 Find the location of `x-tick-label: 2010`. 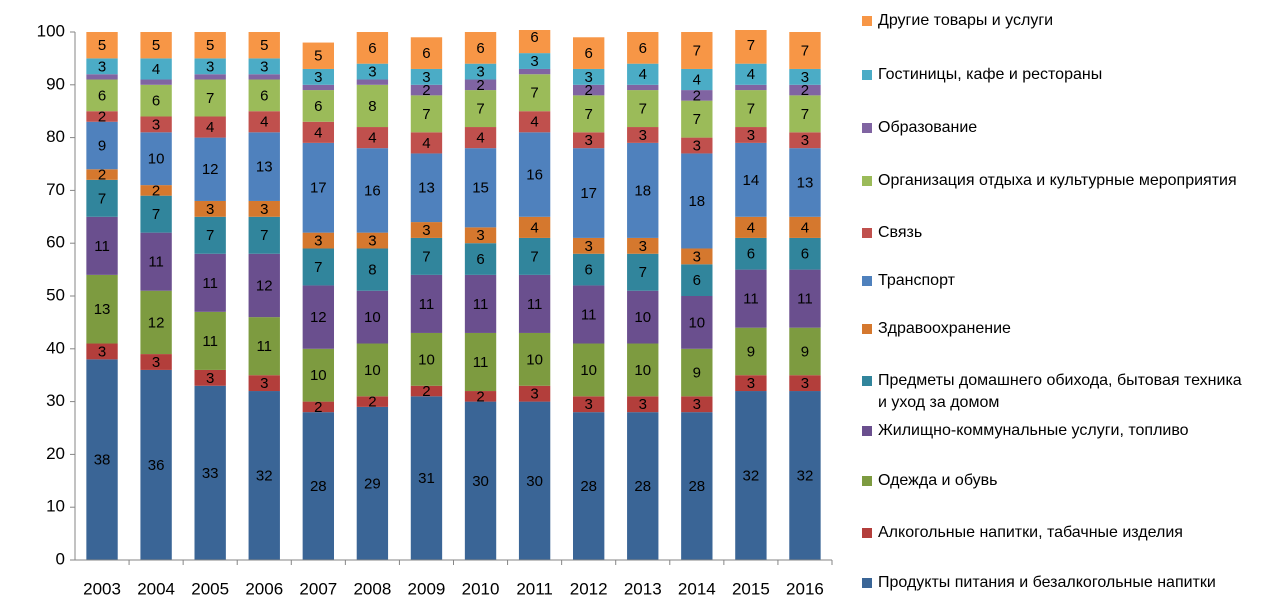

x-tick-label: 2010 is located at coordinates (481, 588).